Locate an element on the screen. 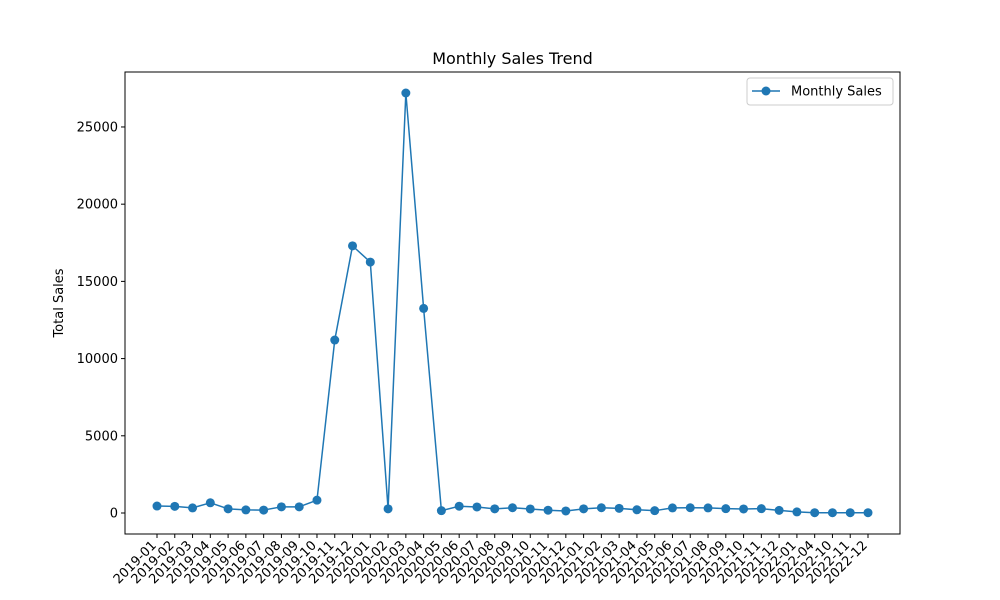 Image resolution: width=1000 pixels, height=600 pixels. y-tick-label: 5000 is located at coordinates (101, 436).